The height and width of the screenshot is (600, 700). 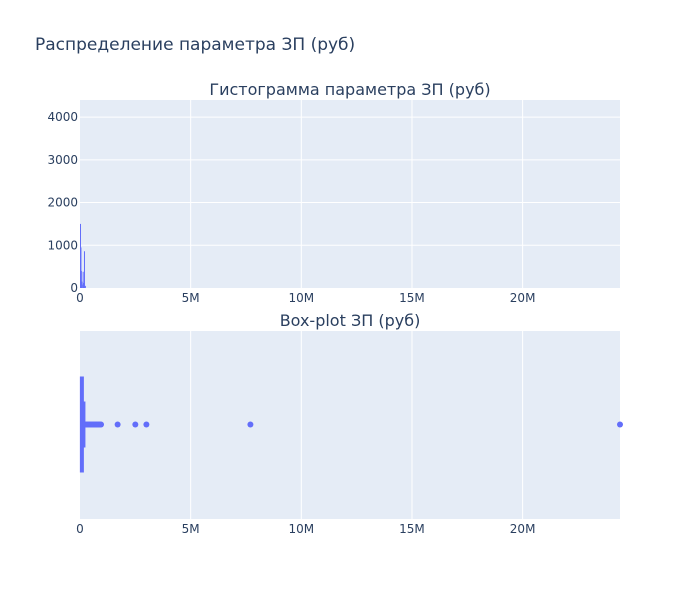 What do you see at coordinates (301, 529) in the screenshot?
I see `boxplot-x-tick-label: 10M` at bounding box center [301, 529].